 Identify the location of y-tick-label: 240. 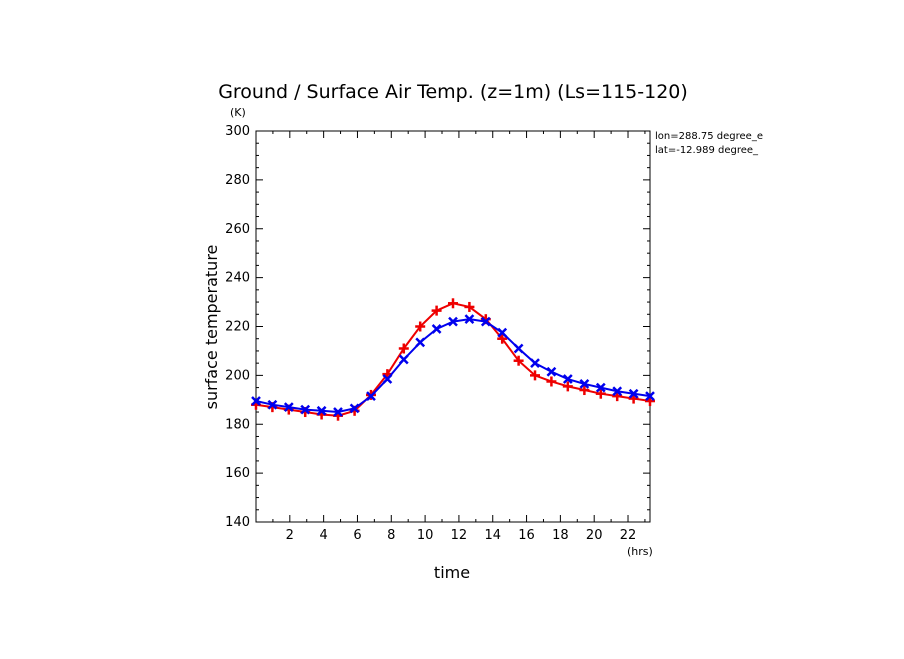
(237, 278).